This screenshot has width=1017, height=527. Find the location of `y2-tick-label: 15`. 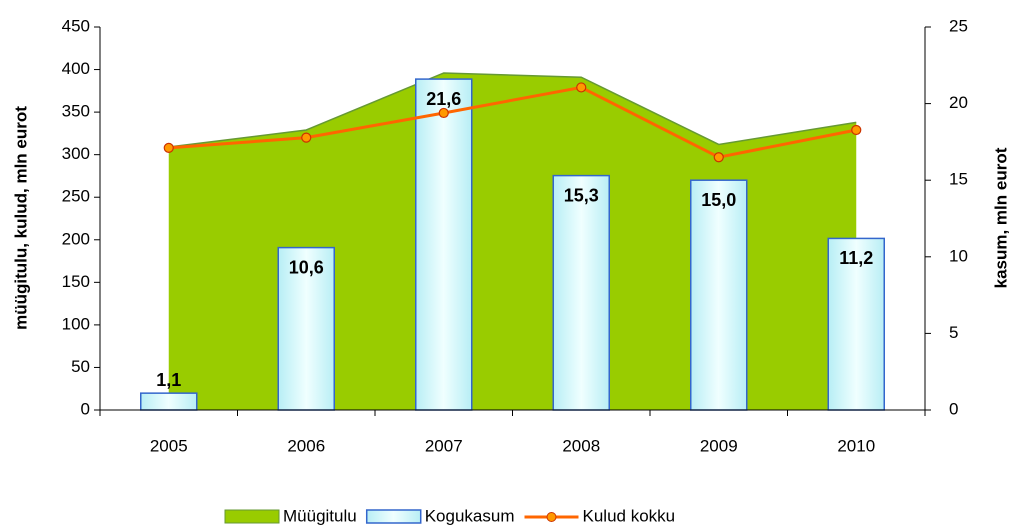

y2-tick-label: 15 is located at coordinates (958, 179).